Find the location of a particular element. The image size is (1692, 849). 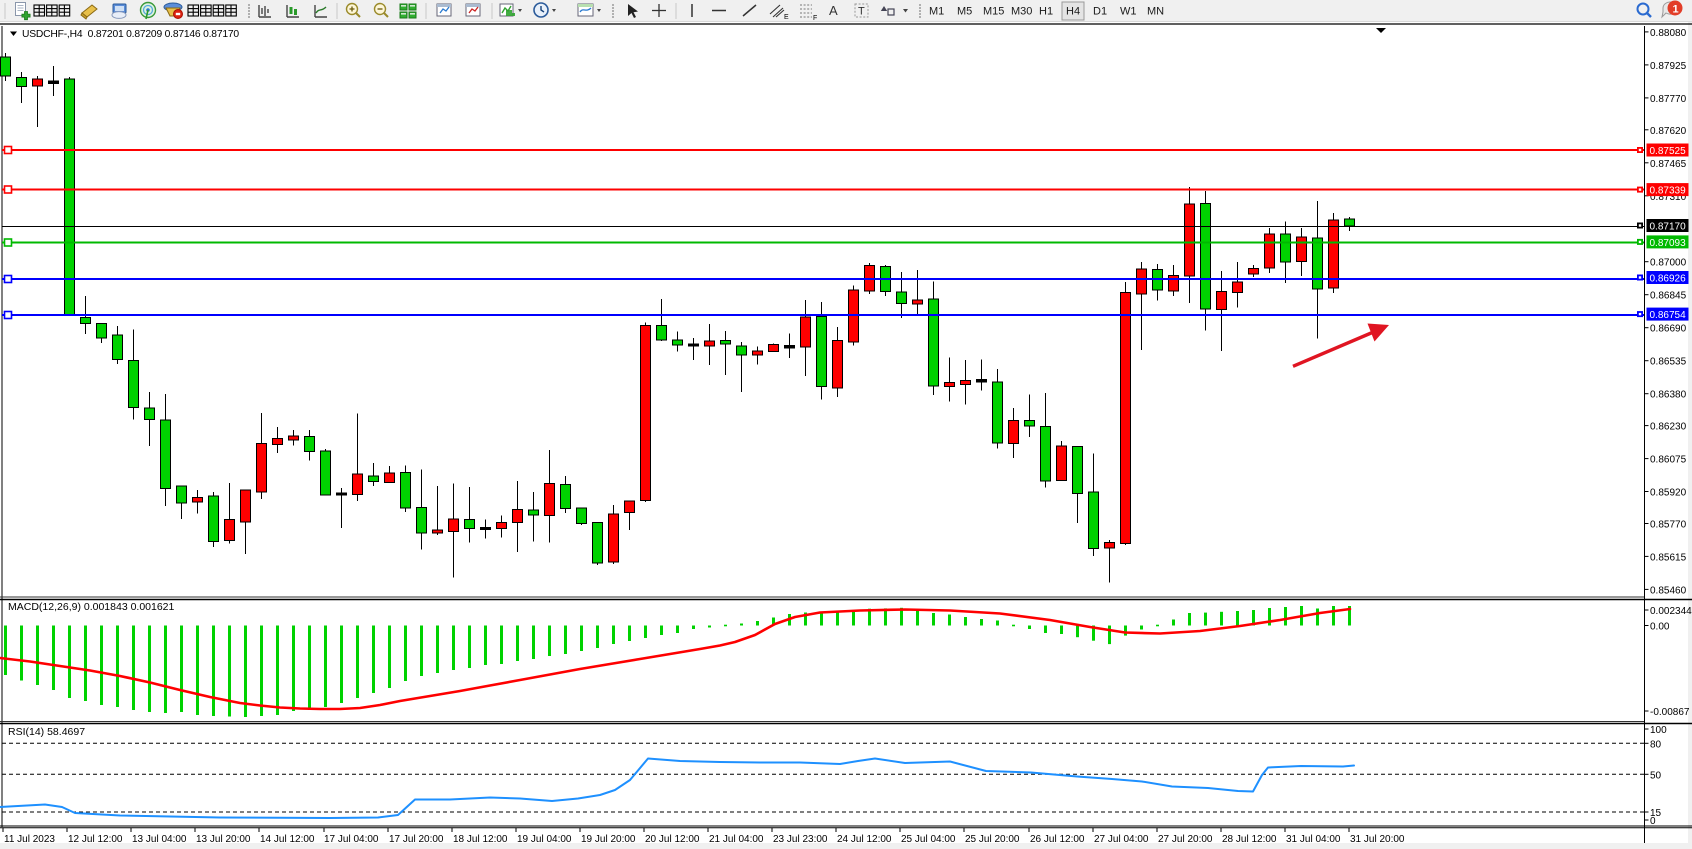

svg-text: 0.87093 is located at coordinates (1668, 243).